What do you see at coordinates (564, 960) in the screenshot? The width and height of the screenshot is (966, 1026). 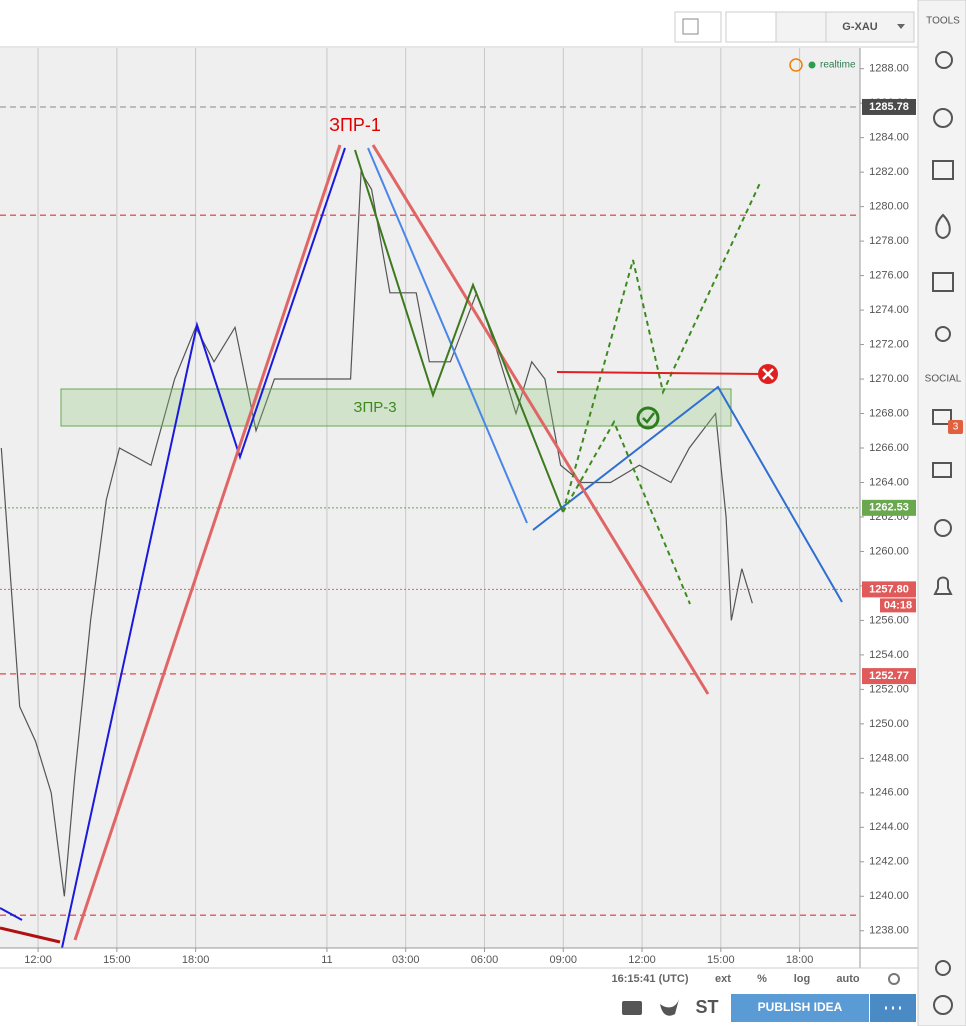 I see `x-tick-label: 09:00` at bounding box center [564, 960].